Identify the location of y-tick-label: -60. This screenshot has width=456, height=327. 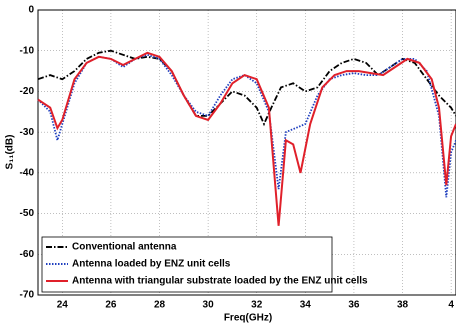
(27, 254).